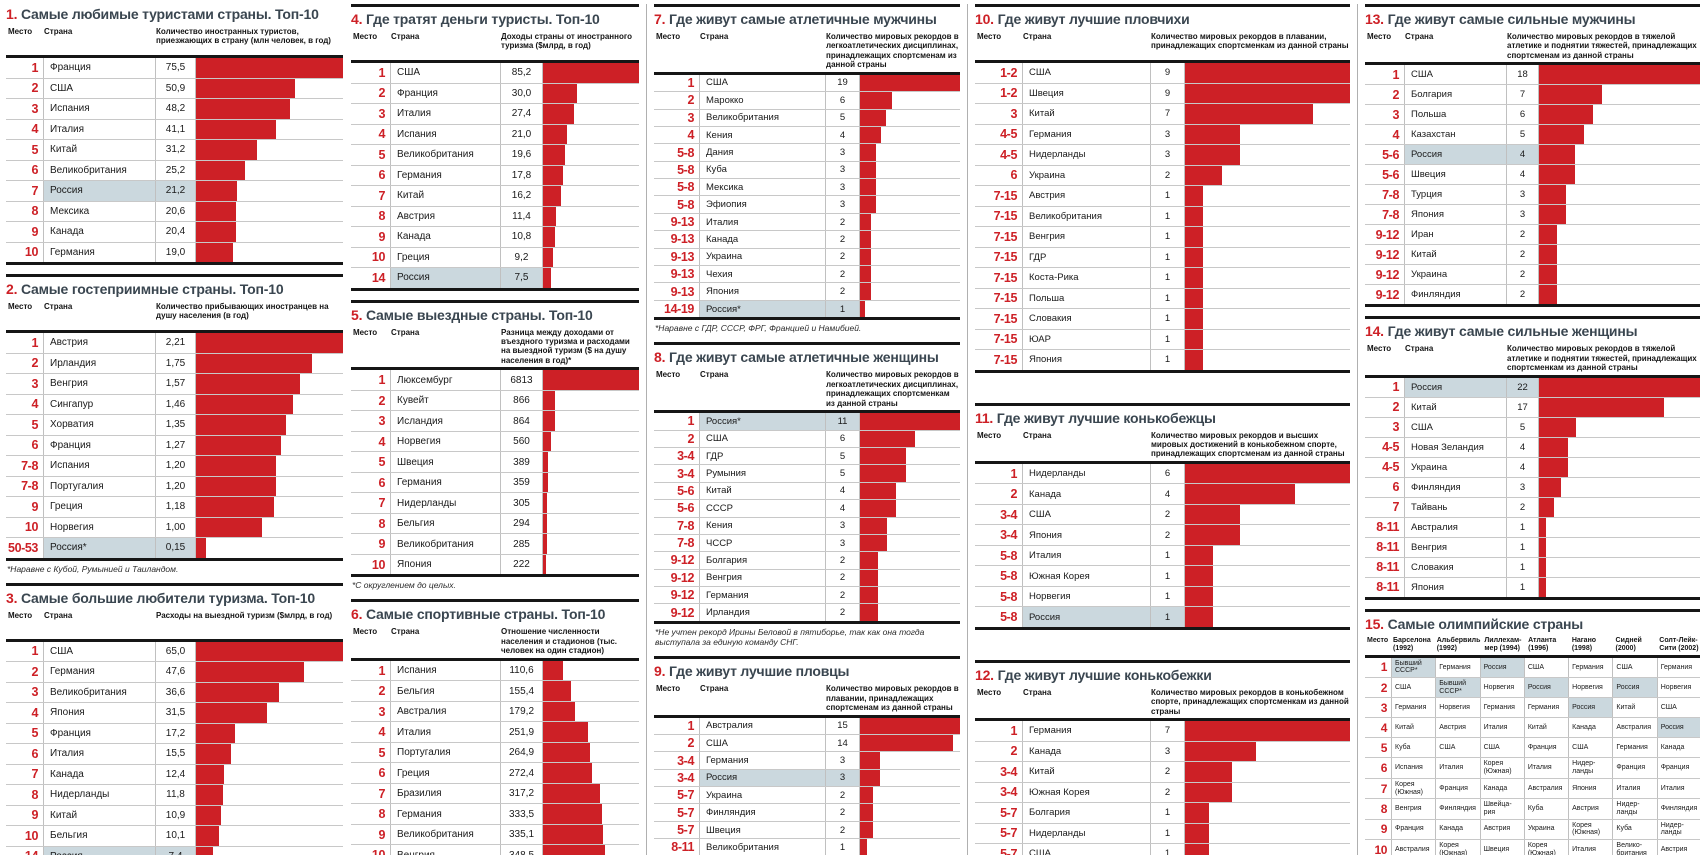 This screenshot has width=1700, height=855. I want to click on country-cell: Ирландия, so click(100, 363).